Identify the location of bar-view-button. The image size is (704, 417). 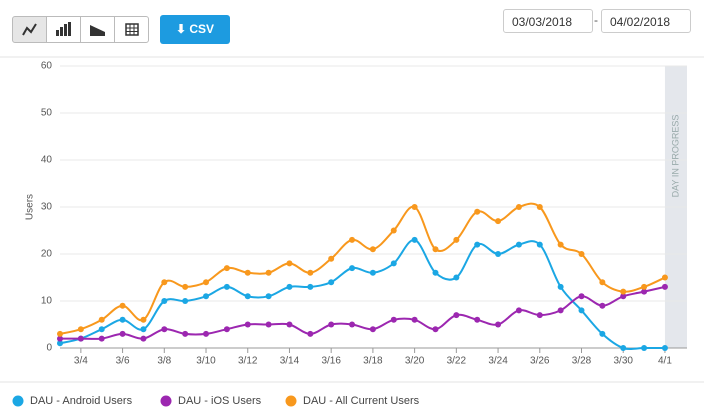
(63, 29).